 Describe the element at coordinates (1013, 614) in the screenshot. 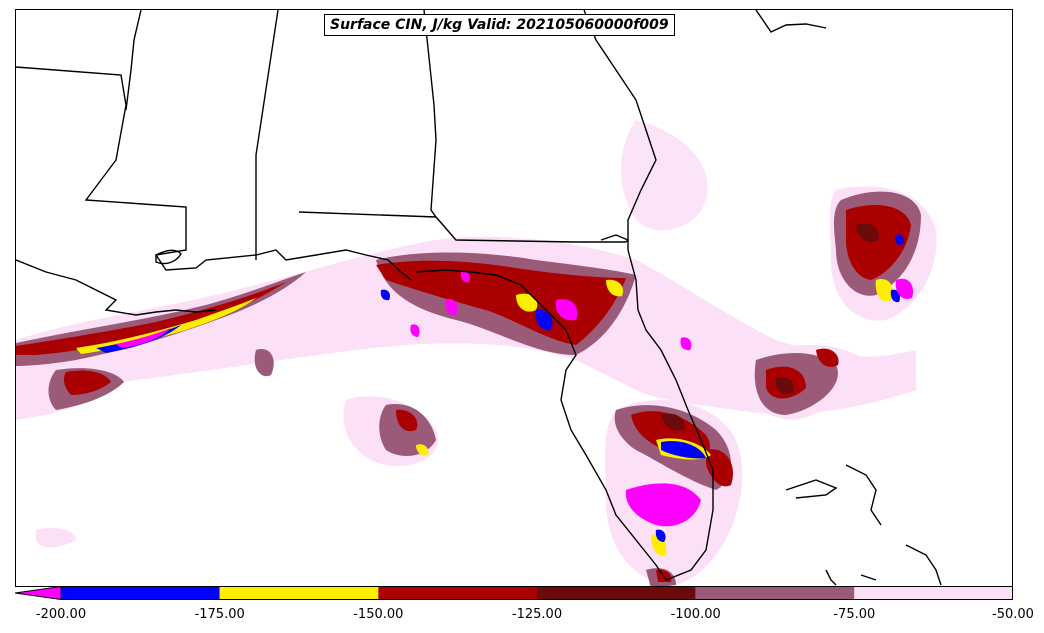

I see `colorbar-tick-label: -50.00` at that location.